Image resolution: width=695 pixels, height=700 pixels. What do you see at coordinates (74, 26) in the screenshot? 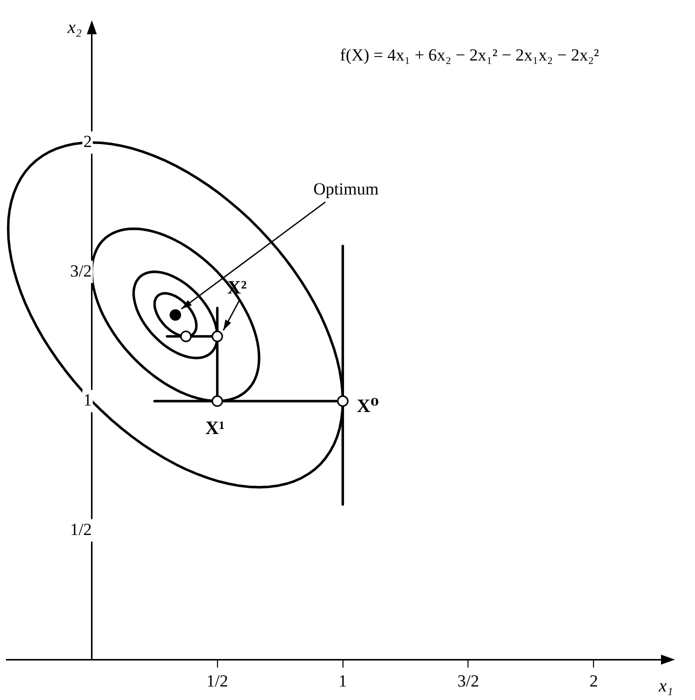
I see `y-axis-title: x₂` at bounding box center [74, 26].